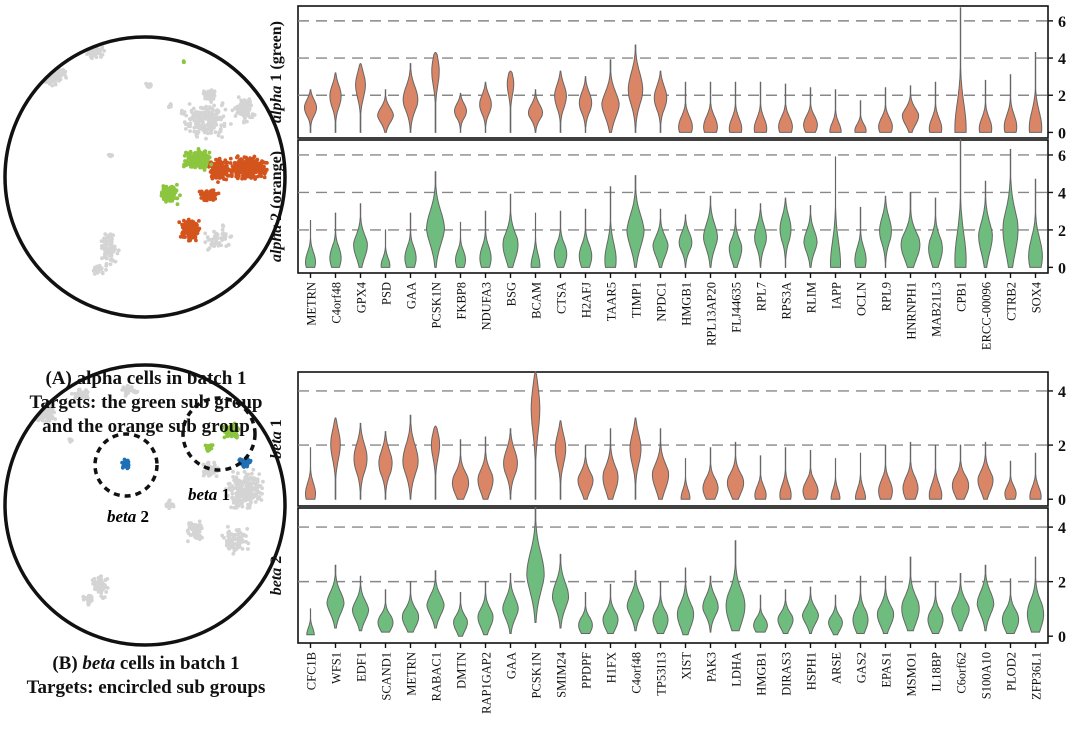  I want to click on x-tick-label: METRN, so click(312, 304).